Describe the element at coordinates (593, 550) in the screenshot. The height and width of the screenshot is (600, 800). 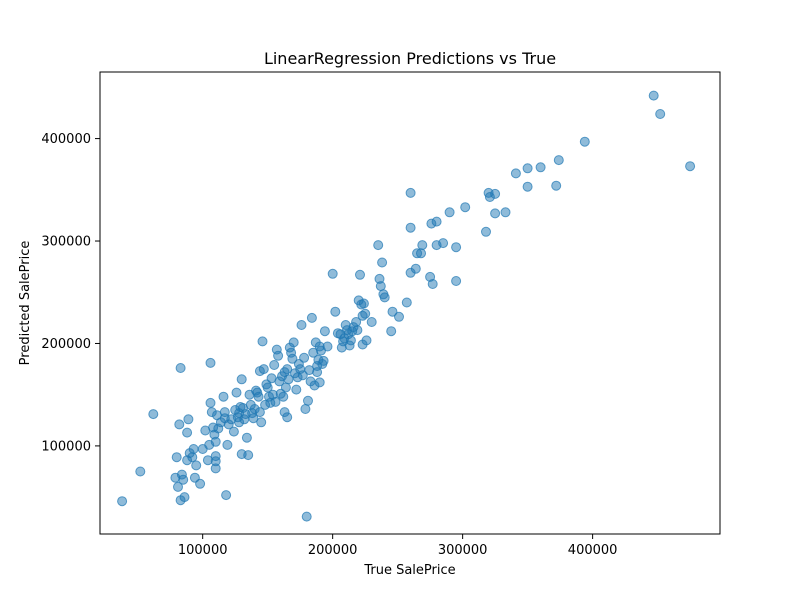
I see `x-tick-label: 400000` at that location.